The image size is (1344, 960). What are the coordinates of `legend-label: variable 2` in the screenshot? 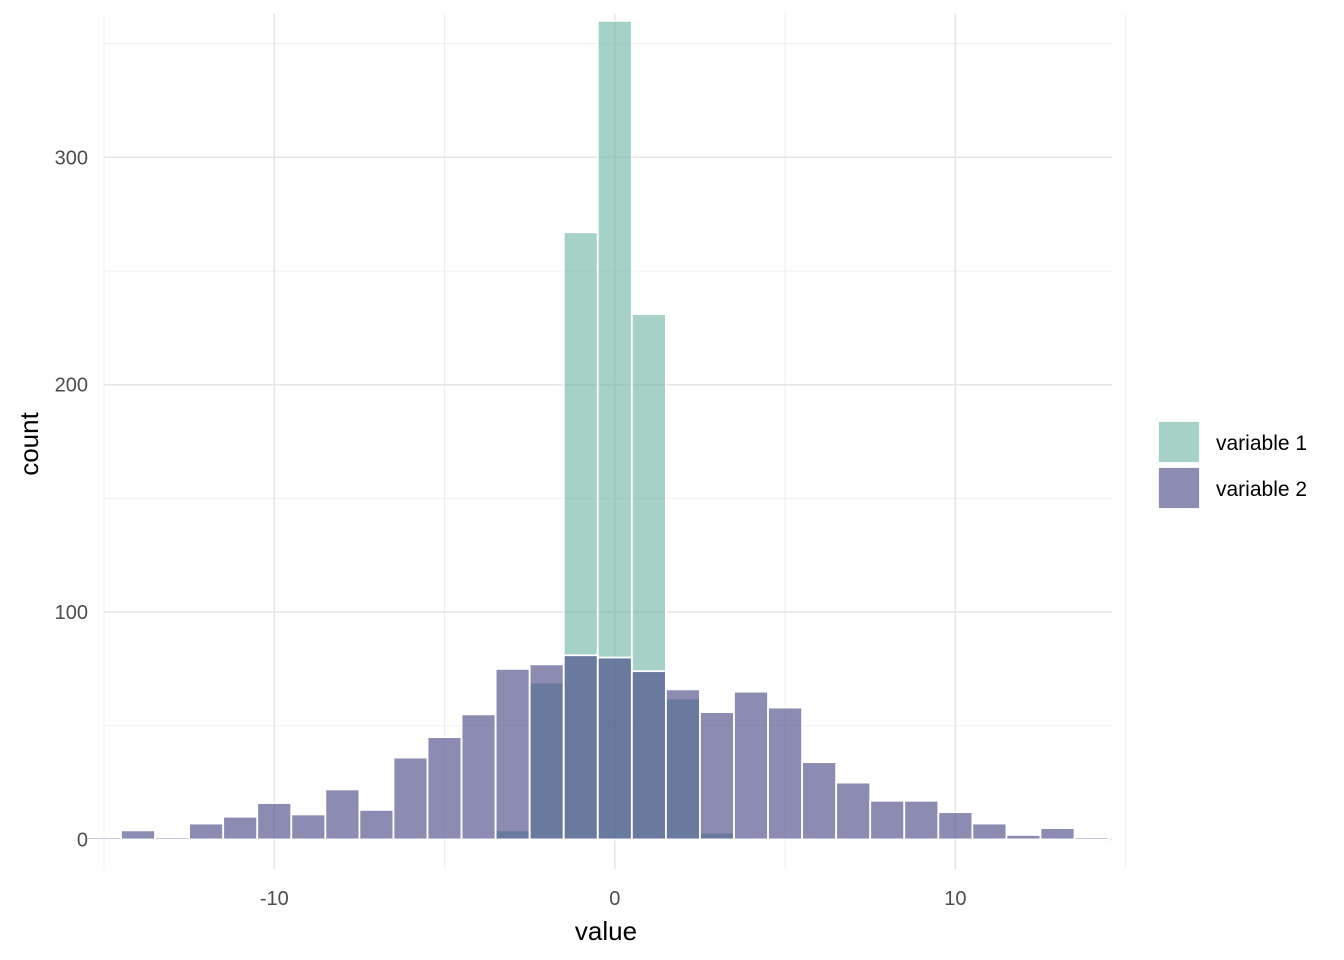 It's located at (1261, 489).